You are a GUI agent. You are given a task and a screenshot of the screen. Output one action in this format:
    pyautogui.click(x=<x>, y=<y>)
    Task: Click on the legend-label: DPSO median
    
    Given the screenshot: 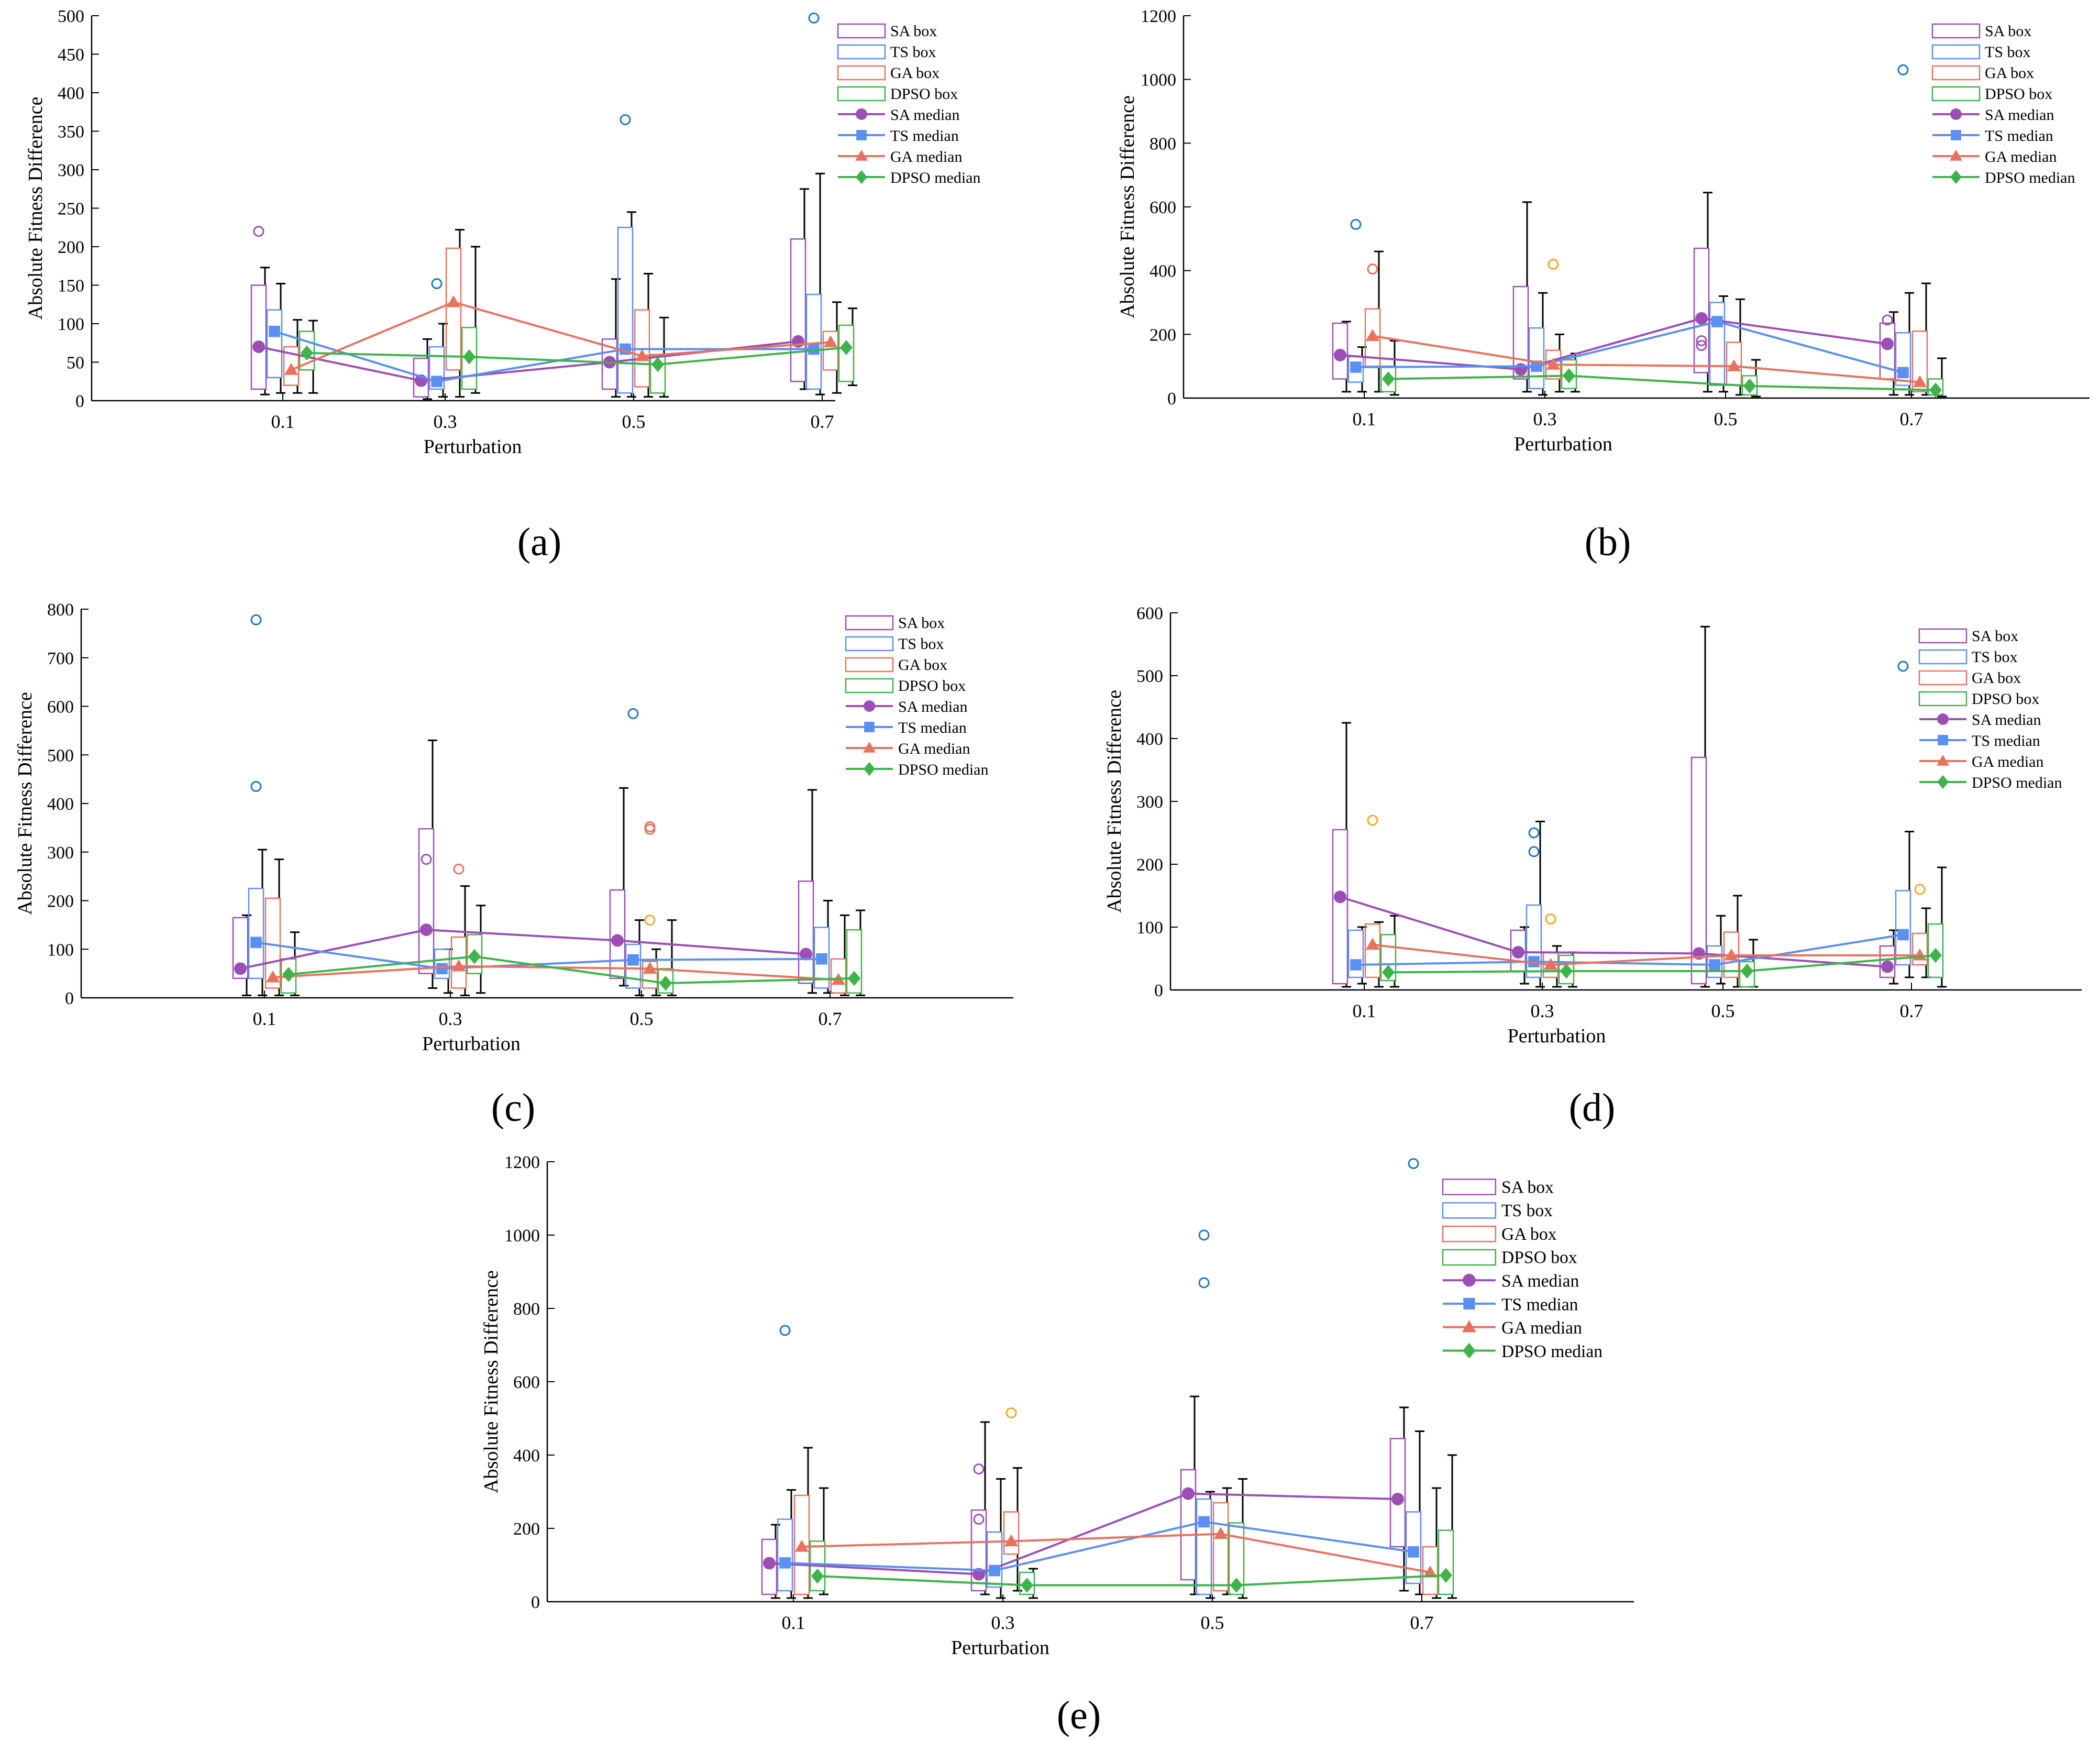 What is the action you would take?
    pyautogui.click(x=2017, y=782)
    